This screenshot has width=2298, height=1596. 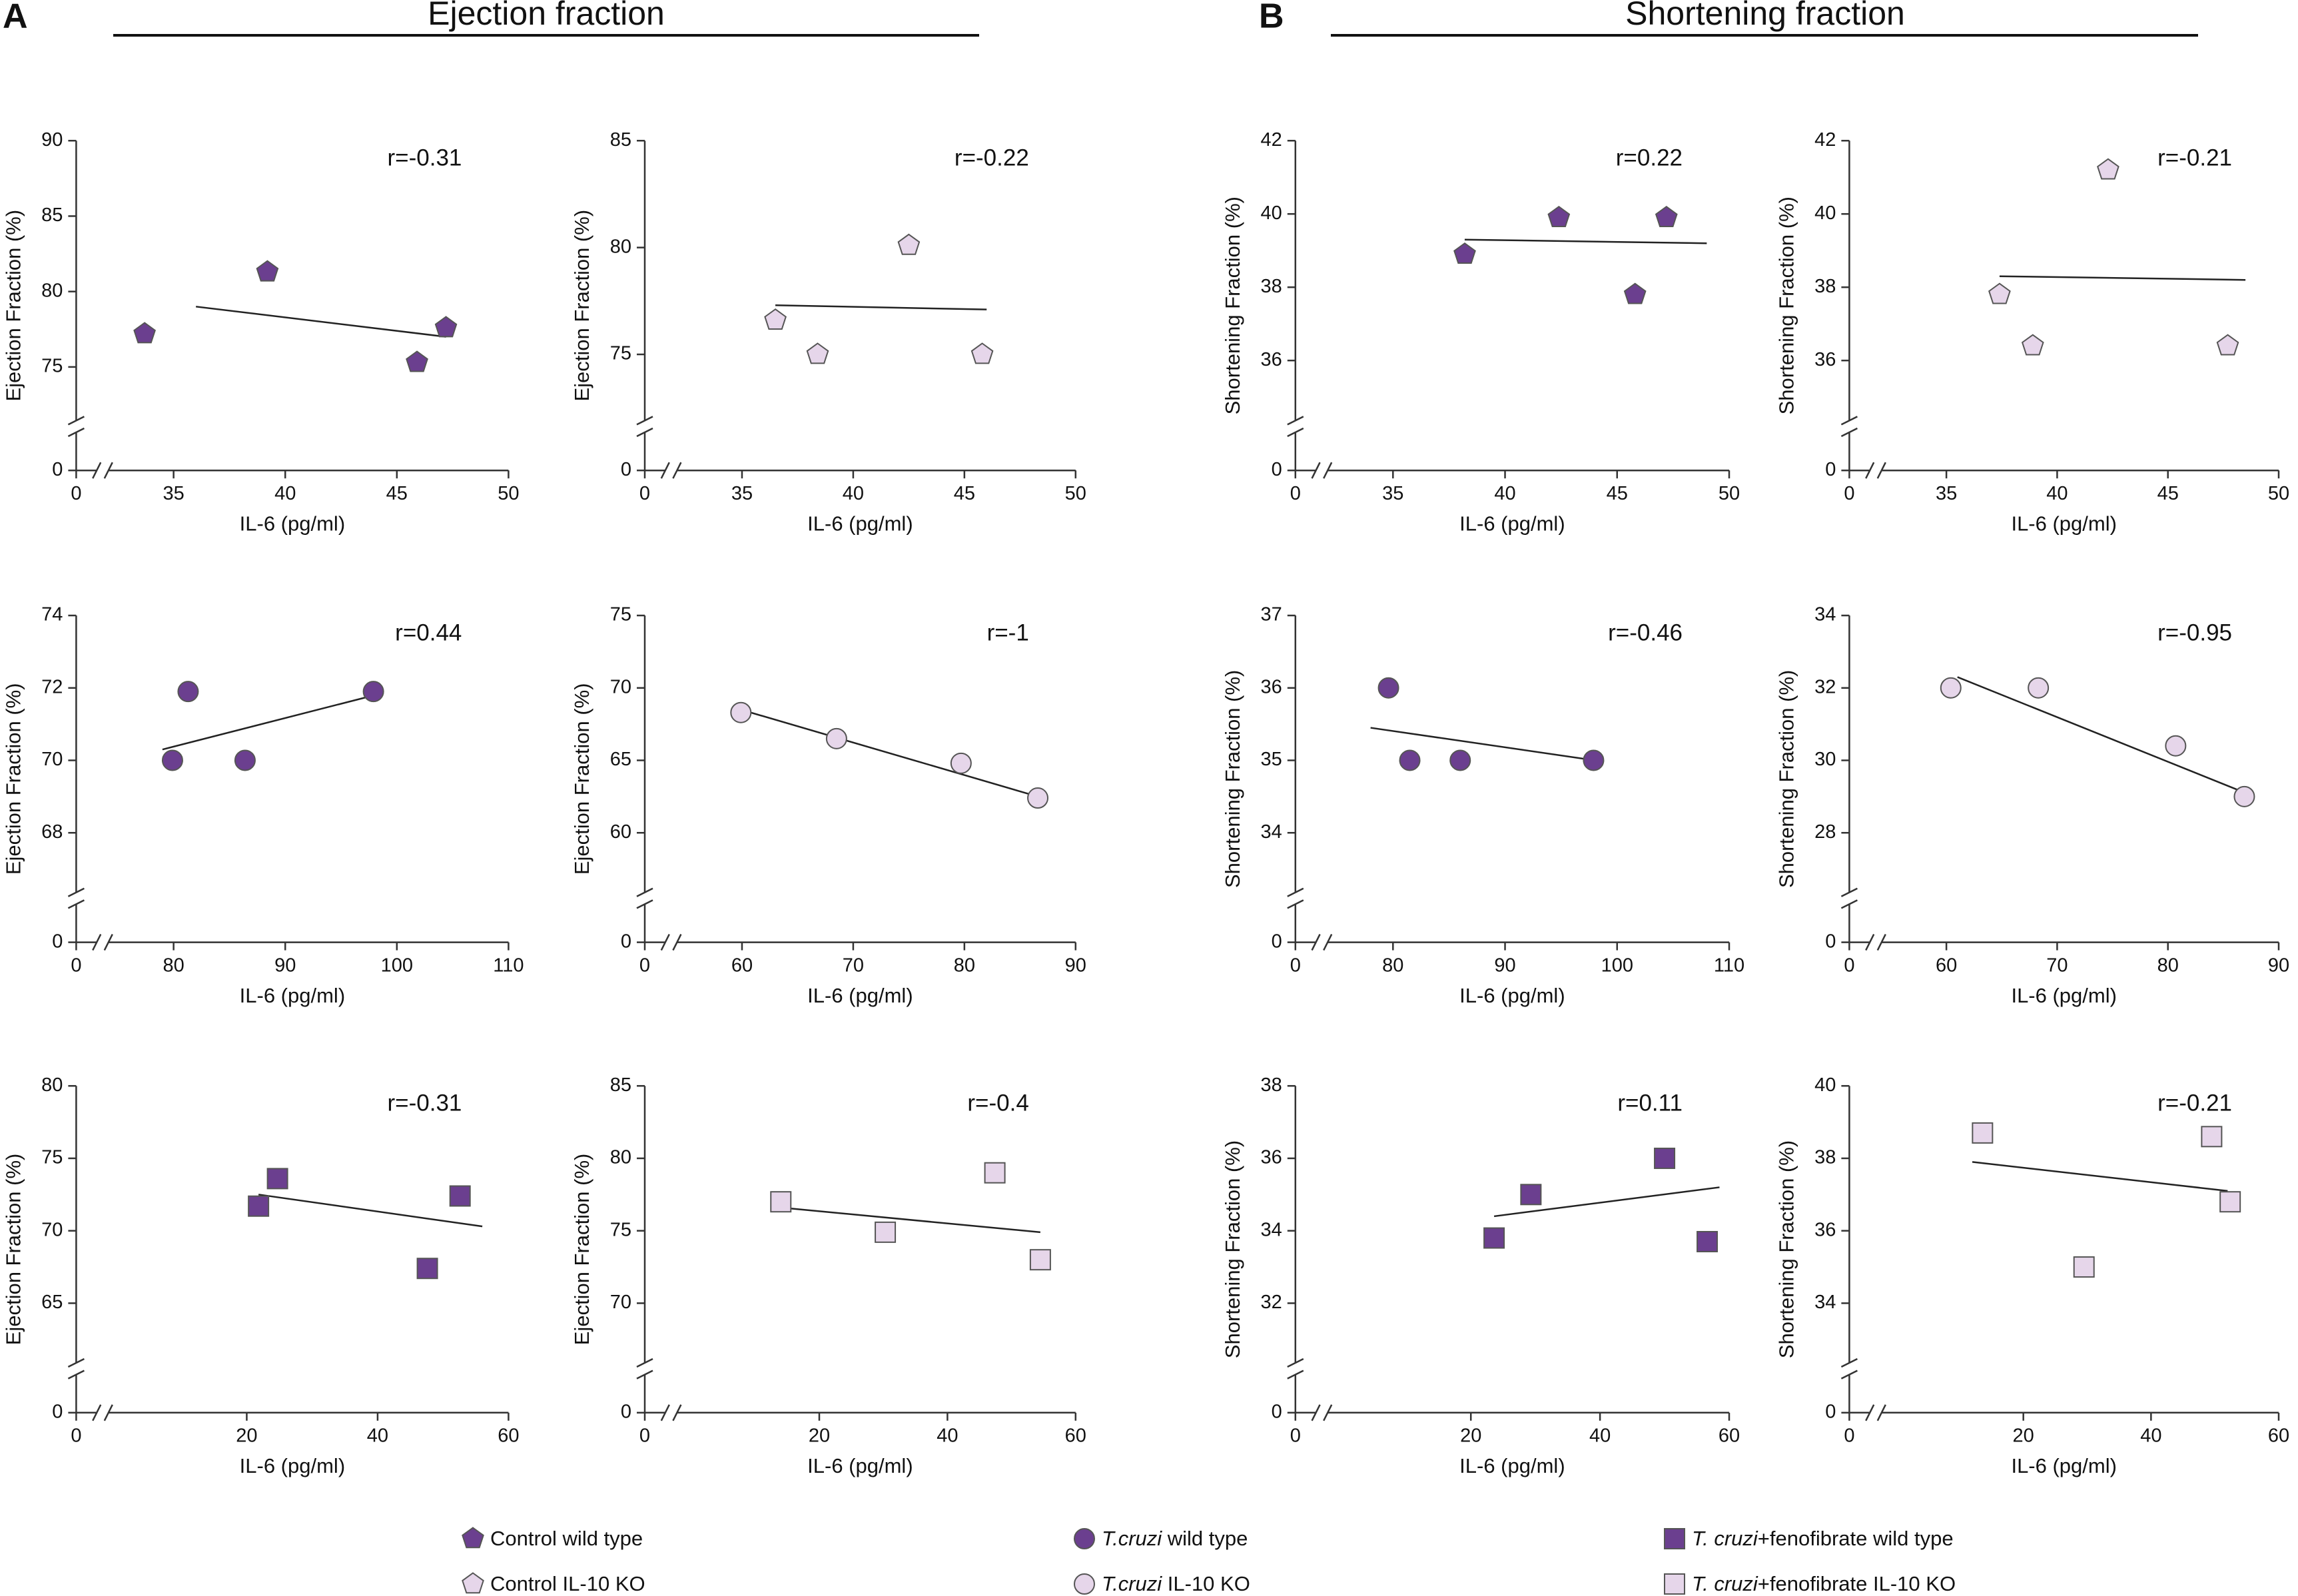 What do you see at coordinates (15, 18) in the screenshot?
I see `panel-label: A` at bounding box center [15, 18].